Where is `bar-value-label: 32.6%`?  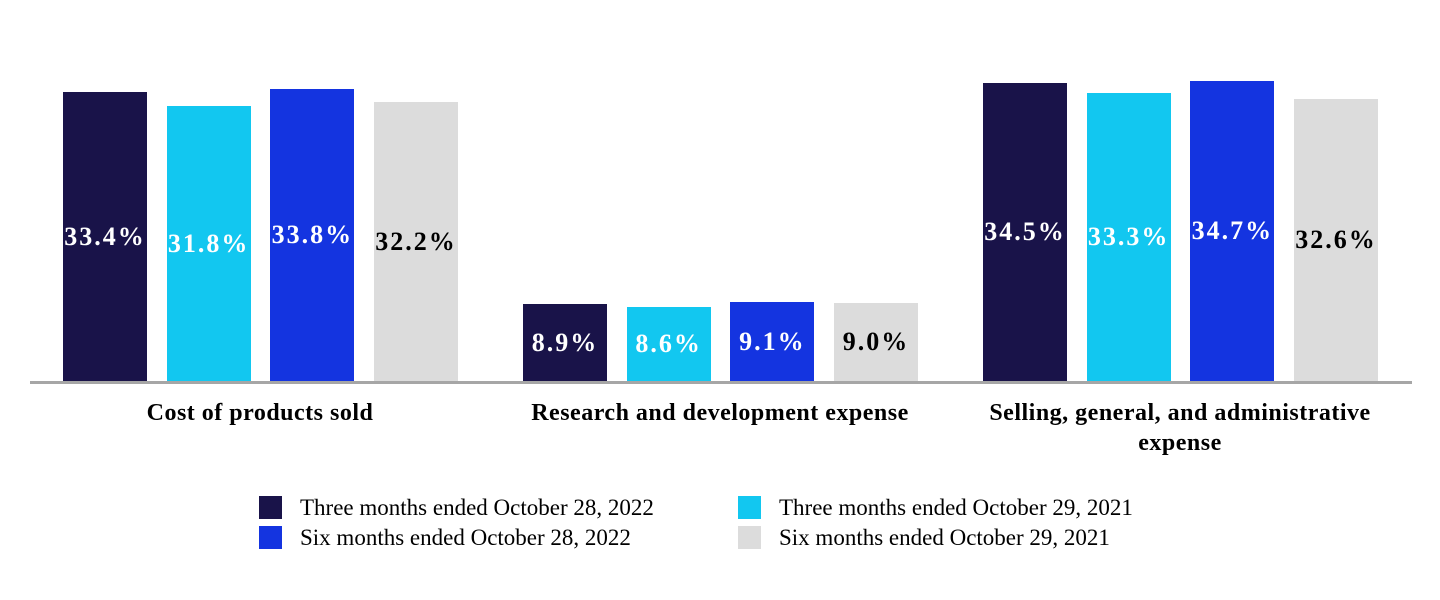
bar-value-label: 32.6% is located at coordinates (1336, 239).